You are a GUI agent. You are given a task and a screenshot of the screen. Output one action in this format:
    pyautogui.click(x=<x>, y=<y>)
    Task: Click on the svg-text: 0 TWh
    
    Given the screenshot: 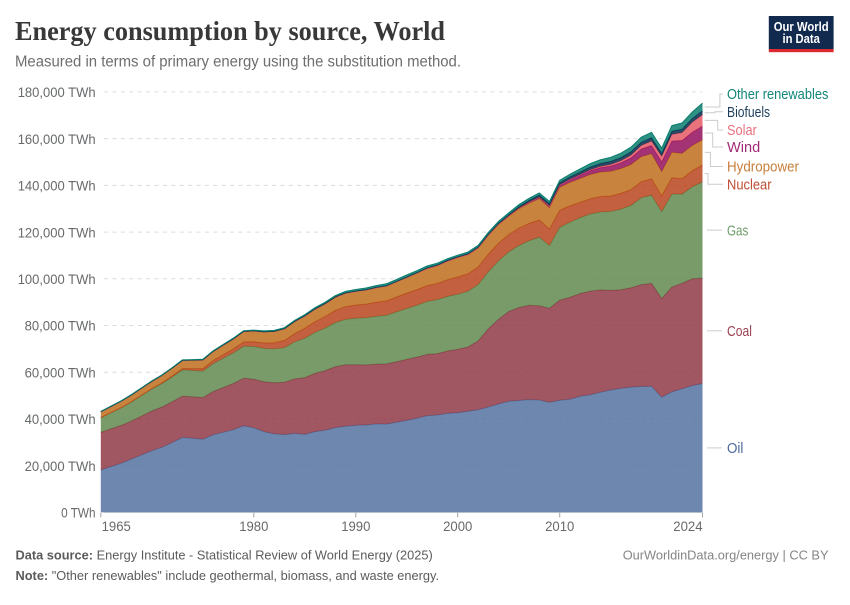 What is the action you would take?
    pyautogui.click(x=78, y=513)
    